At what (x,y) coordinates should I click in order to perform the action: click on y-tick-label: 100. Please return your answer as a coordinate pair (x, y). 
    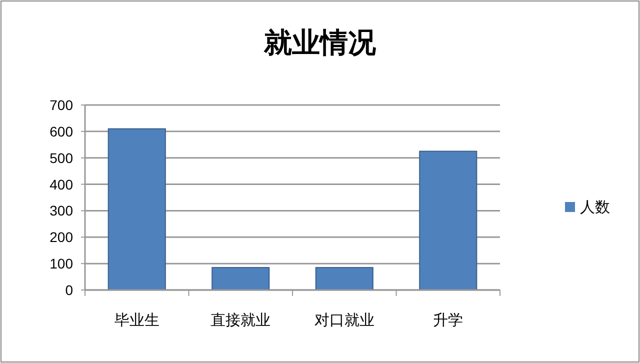
    Looking at the image, I should click on (62, 264).